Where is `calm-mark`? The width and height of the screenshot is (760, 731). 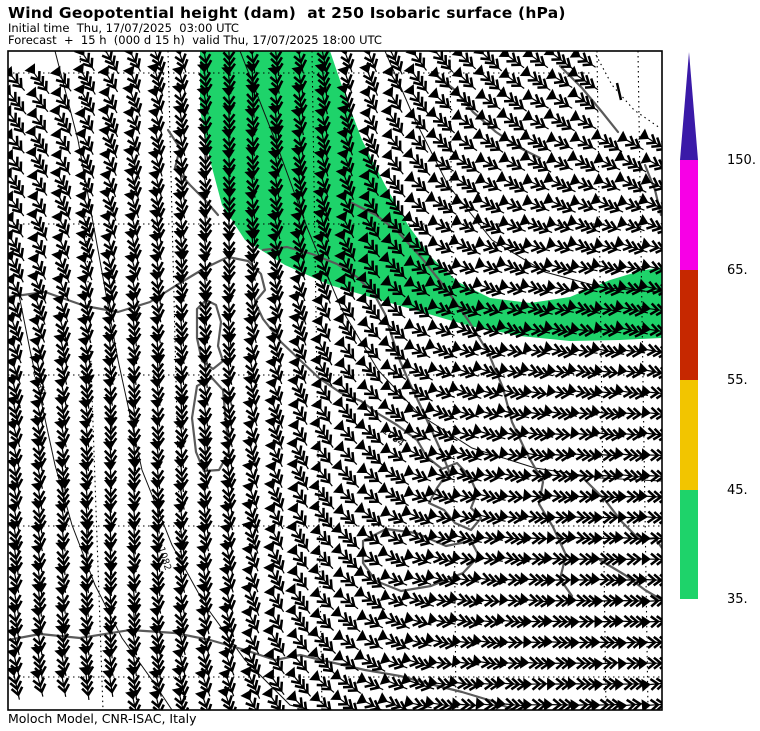
calm-mark is located at coordinates (619, 91).